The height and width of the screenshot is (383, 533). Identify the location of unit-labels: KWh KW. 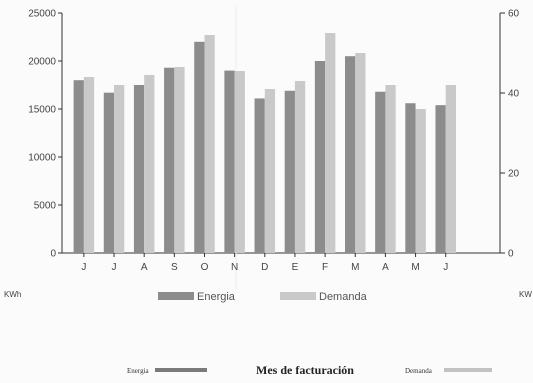
(268, 294).